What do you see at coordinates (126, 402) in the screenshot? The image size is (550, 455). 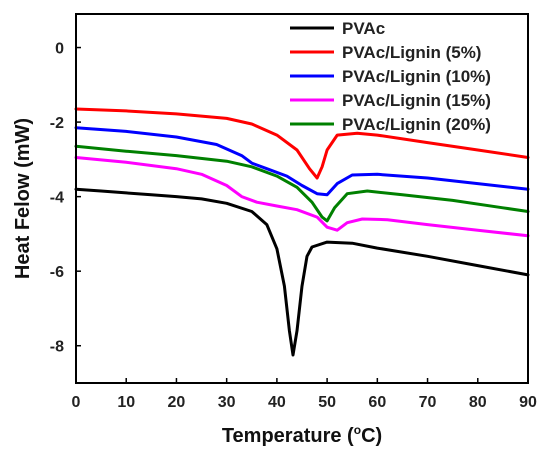 I see `x-tick-label: 10` at bounding box center [126, 402].